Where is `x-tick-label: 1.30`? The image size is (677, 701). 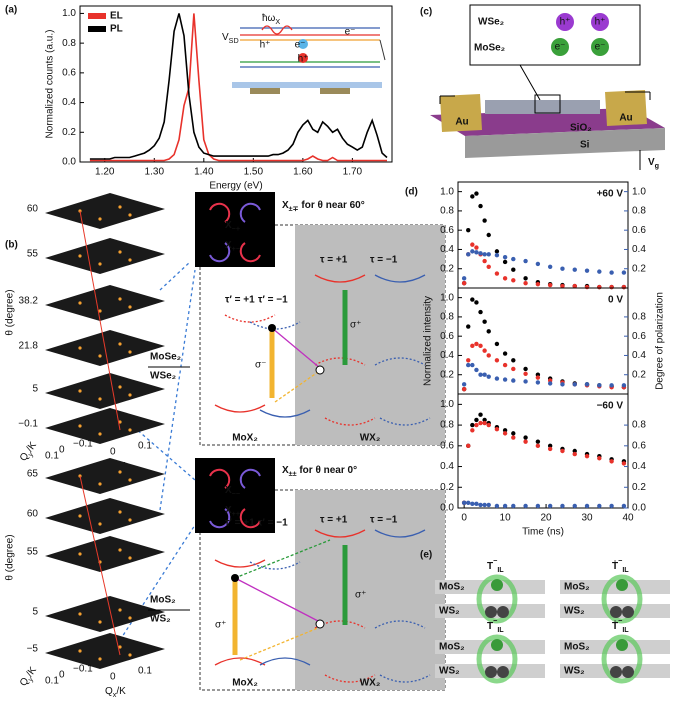
x-tick-label: 1.30 is located at coordinates (155, 172).